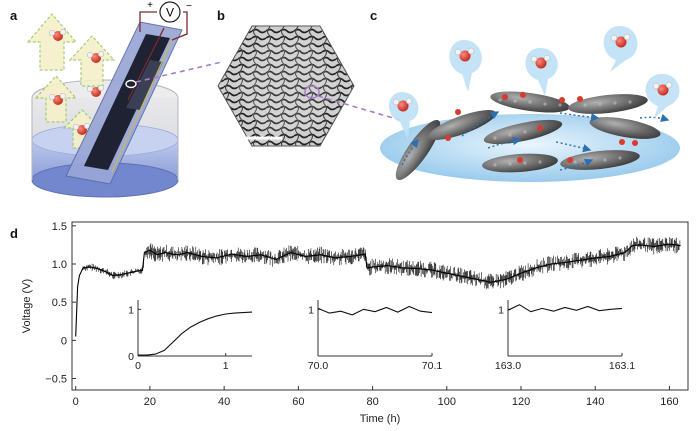 Image resolution: width=700 pixels, height=431 pixels. What do you see at coordinates (318, 366) in the screenshot?
I see `inset-x-tick-label: 70.0` at bounding box center [318, 366].